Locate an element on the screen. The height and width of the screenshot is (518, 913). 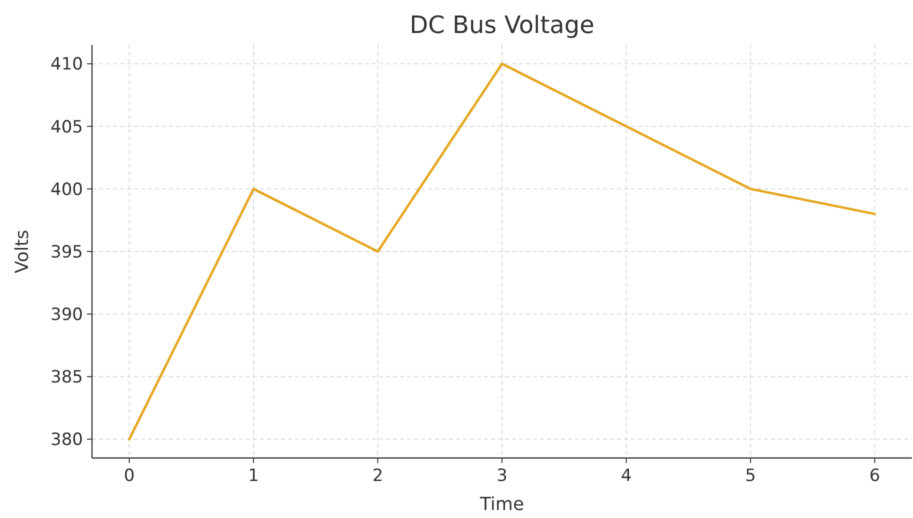
y-tick-label: 385 is located at coordinates (66, 378).